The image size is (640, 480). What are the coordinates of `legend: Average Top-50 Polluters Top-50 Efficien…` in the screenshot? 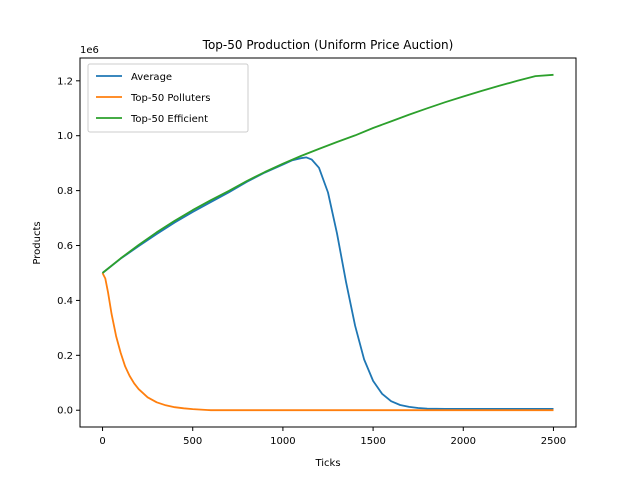 It's located at (168, 98).